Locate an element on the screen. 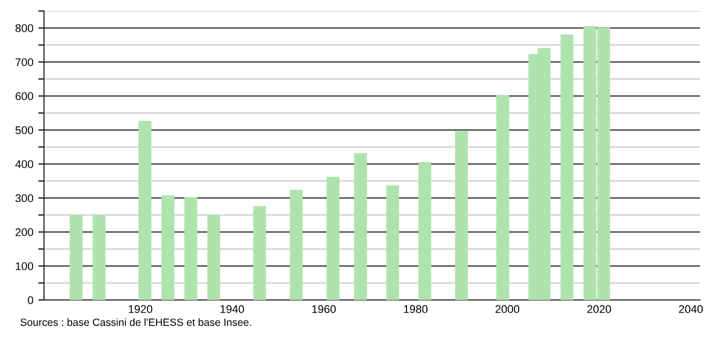 The image size is (710, 340). y-tick-label: 600 is located at coordinates (25, 96).